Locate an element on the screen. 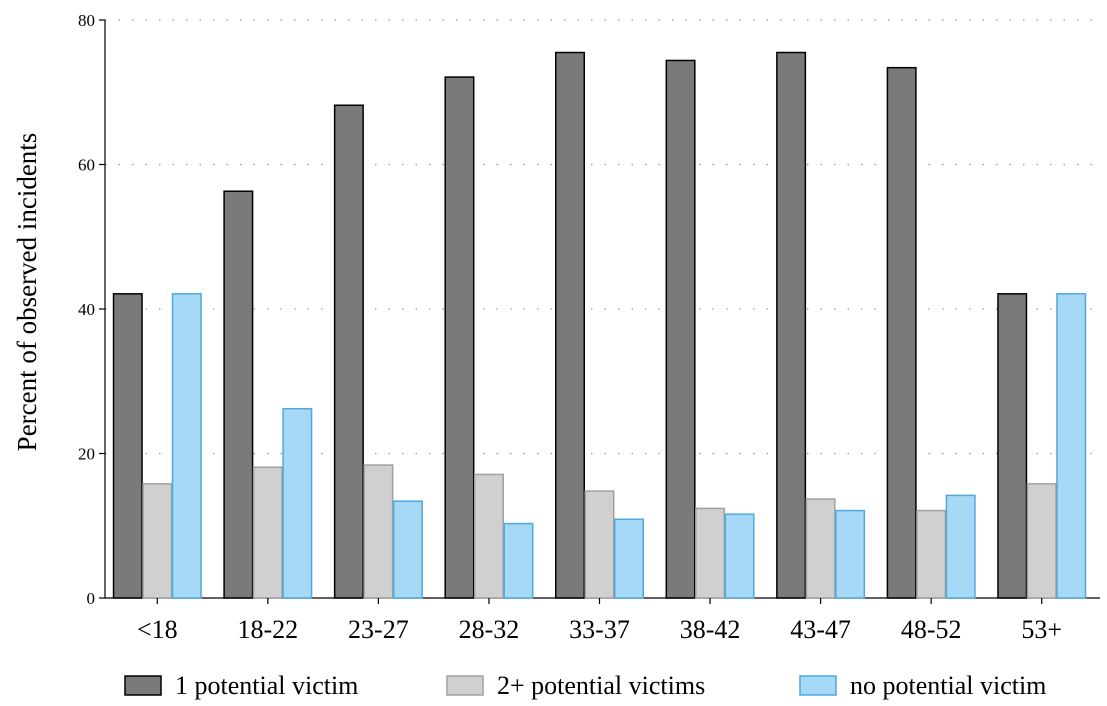 This screenshot has width=1107, height=706. x-category-label: 38-42 is located at coordinates (710, 629).